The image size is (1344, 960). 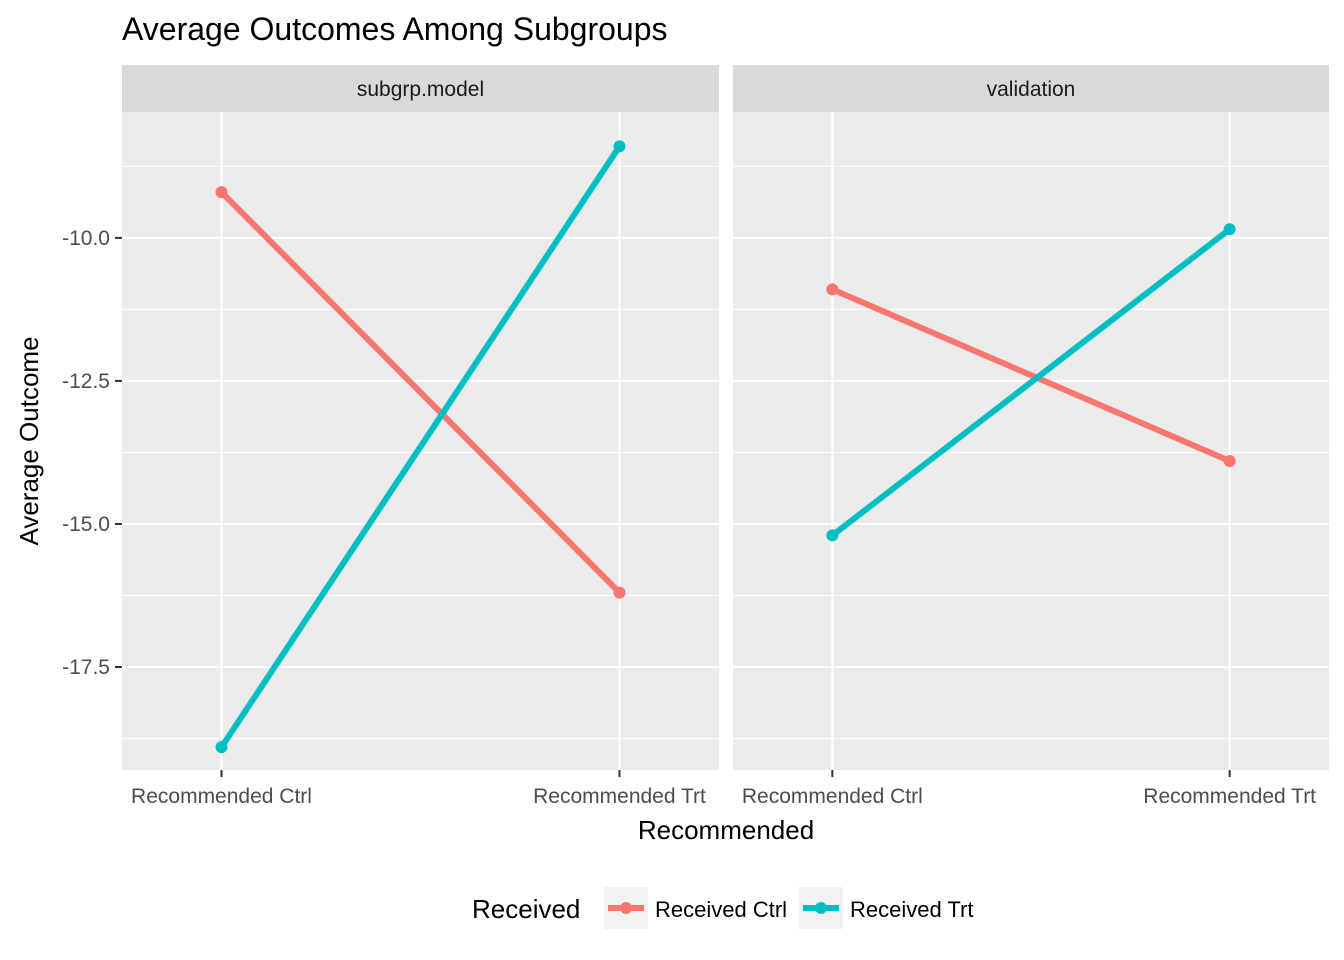 What do you see at coordinates (29, 440) in the screenshot?
I see `y-axis-title: Average Outcome` at bounding box center [29, 440].